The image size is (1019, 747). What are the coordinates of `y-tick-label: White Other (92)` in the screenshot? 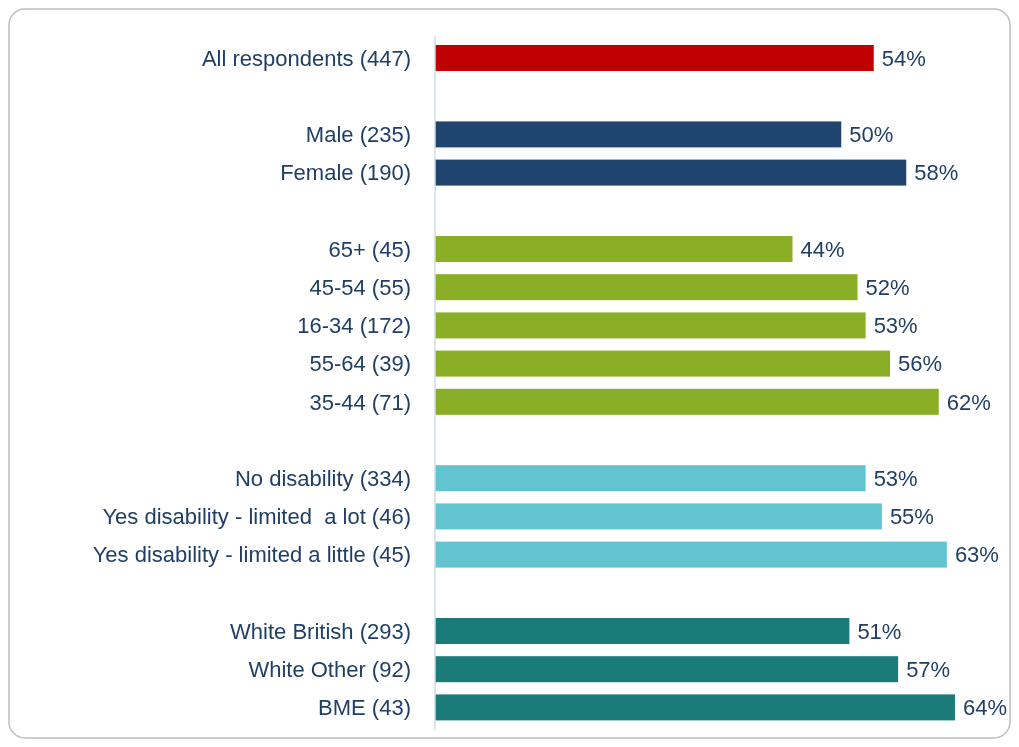 It's located at (329, 669).